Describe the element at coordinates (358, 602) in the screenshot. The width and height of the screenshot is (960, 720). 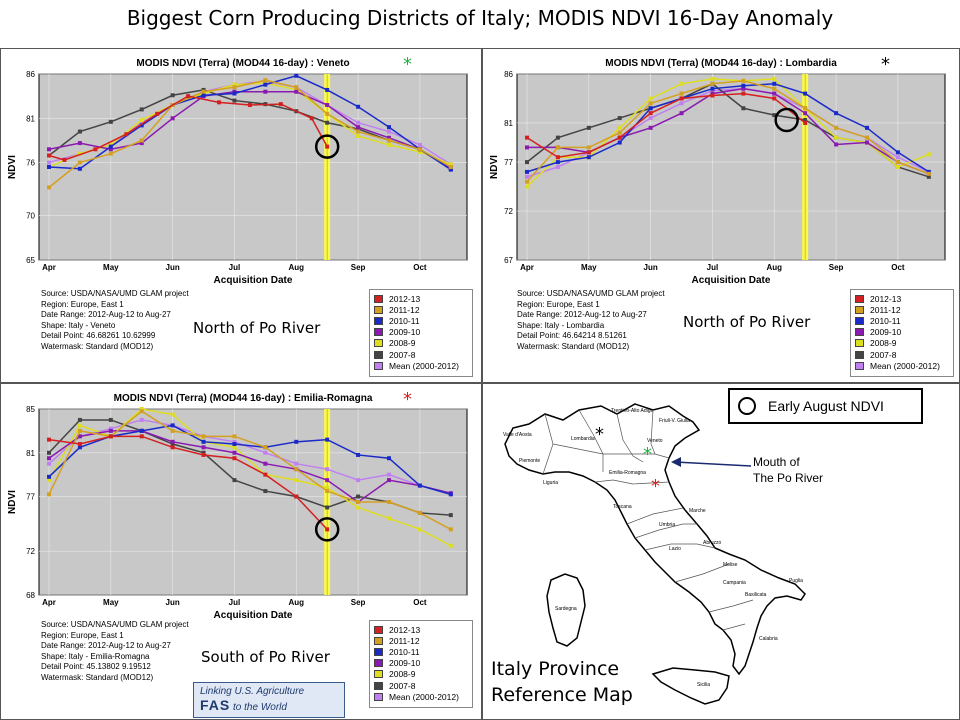
I see `x-tick-label: Sep` at that location.